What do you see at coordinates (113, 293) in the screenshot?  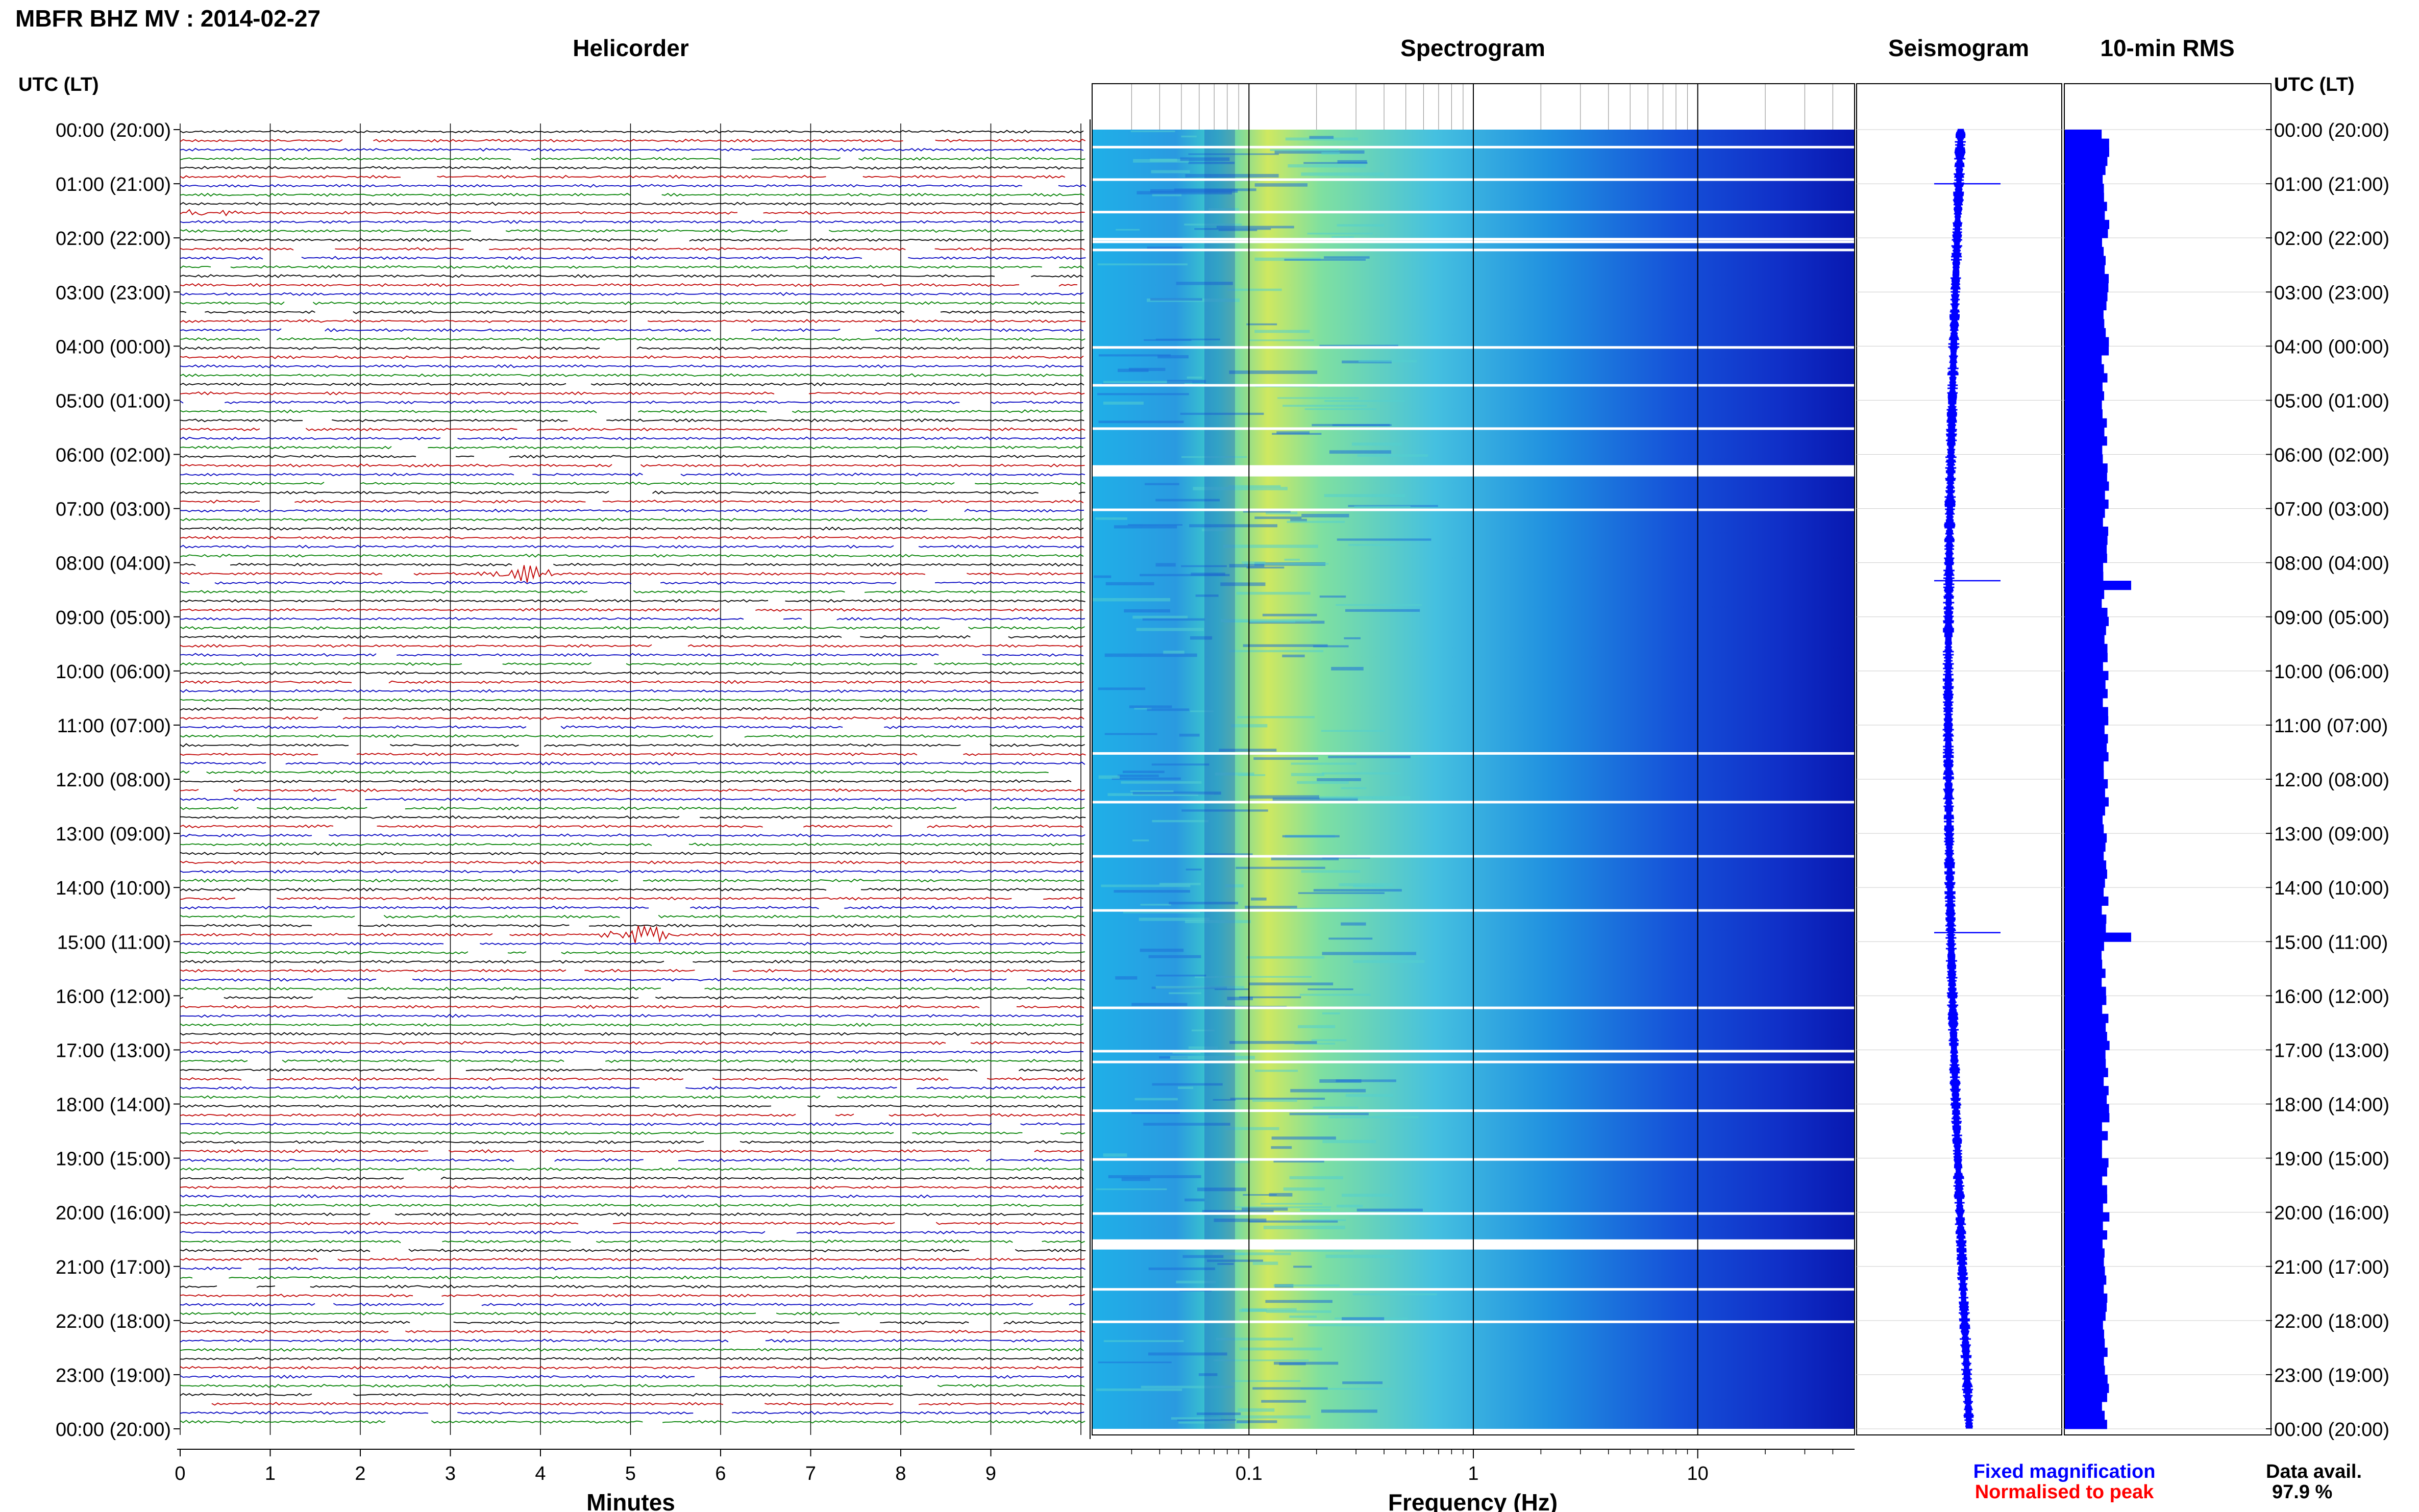 I see `time-tick-label-left: 03:00 (23:00)` at bounding box center [113, 293].